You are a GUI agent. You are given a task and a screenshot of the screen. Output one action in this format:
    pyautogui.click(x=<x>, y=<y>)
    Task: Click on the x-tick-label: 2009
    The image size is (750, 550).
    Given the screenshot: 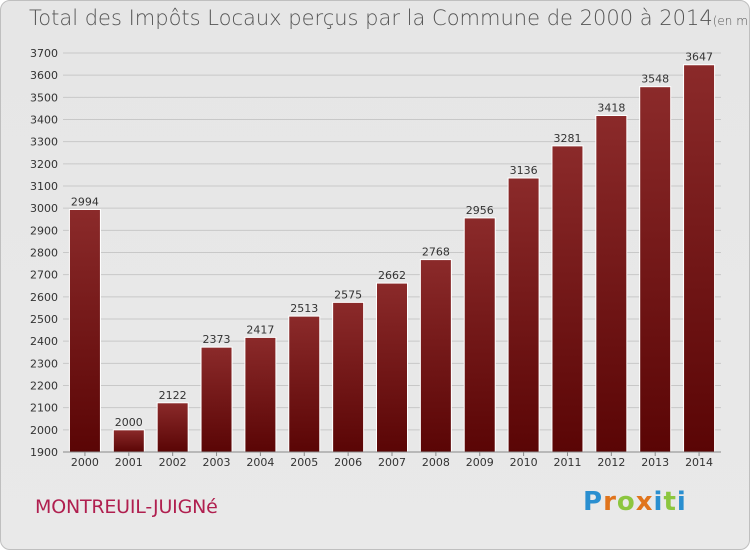 What is the action you would take?
    pyautogui.click(x=480, y=462)
    